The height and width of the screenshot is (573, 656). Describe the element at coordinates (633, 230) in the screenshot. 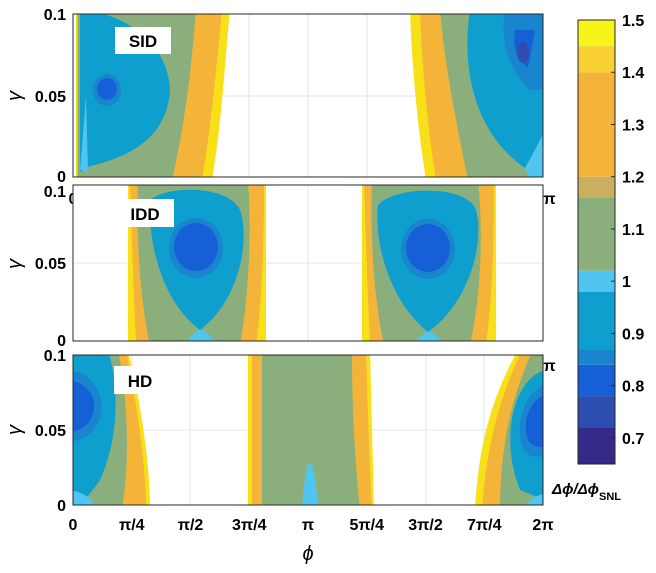

I see `colorbar-tick-label: 1.1` at that location.